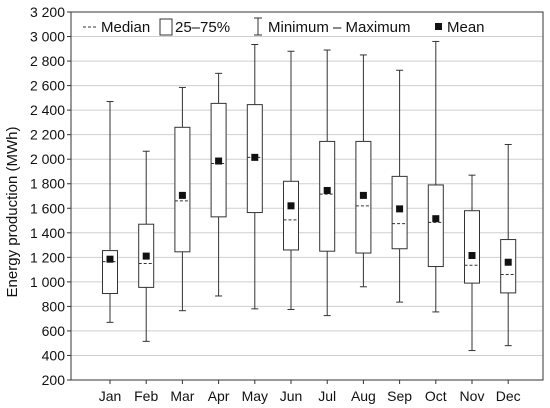  Describe the element at coordinates (125, 27) in the screenshot. I see `legend-median-label: Median` at that location.